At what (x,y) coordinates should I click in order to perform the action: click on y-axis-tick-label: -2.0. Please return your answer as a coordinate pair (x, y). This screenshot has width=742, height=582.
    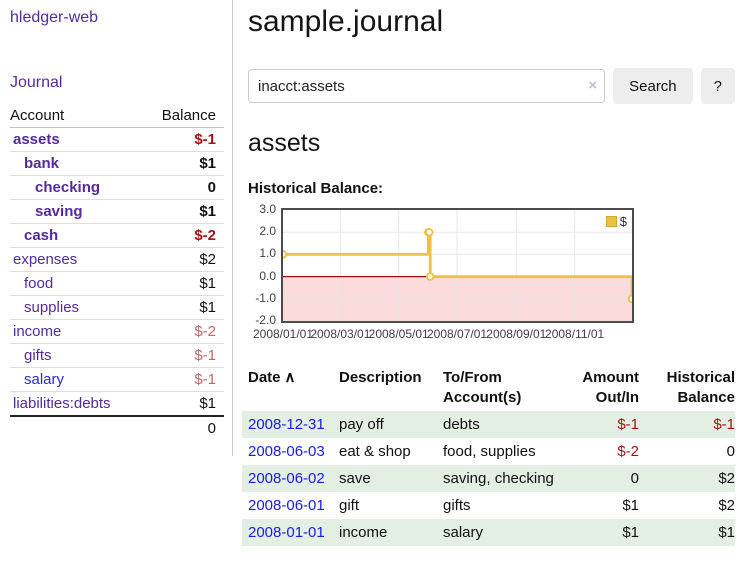
    Looking at the image, I should click on (265, 320).